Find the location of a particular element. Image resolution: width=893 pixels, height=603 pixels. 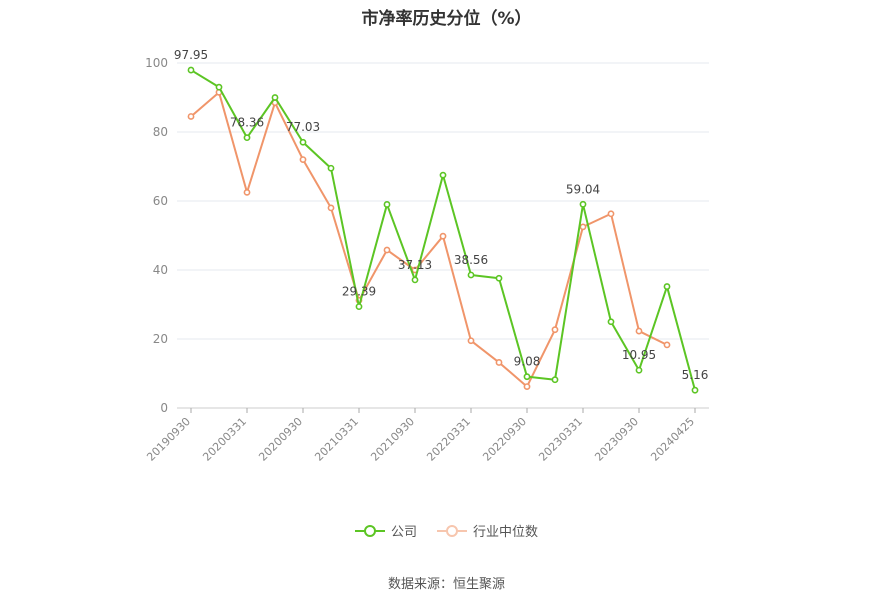

data-label: 29.39 is located at coordinates (359, 292).